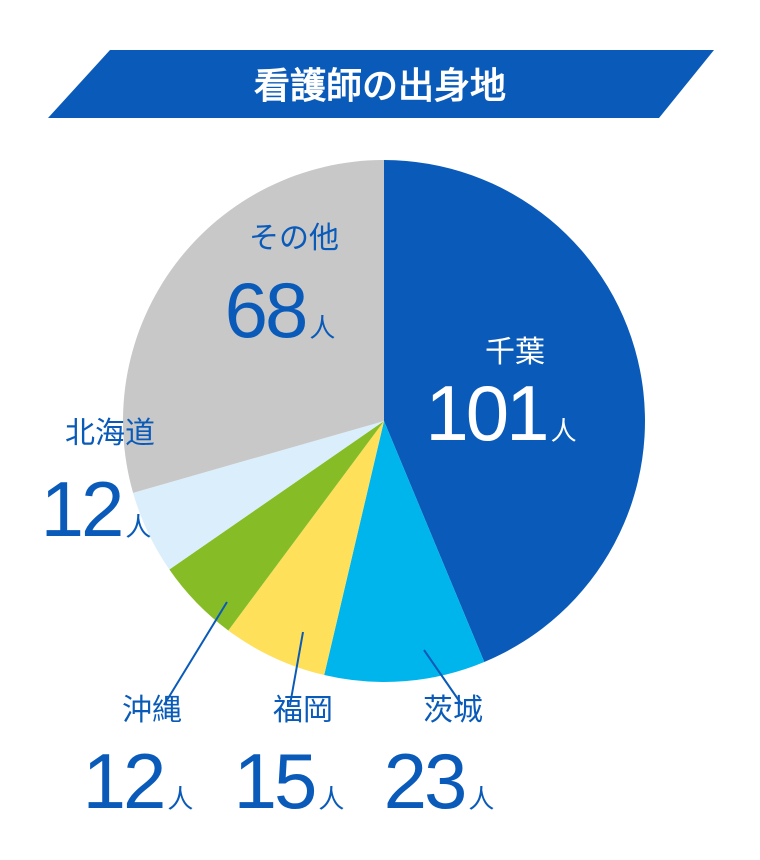 The width and height of the screenshot is (760, 860). I want to click on slice-label-value: 68 人, so click(280, 310).